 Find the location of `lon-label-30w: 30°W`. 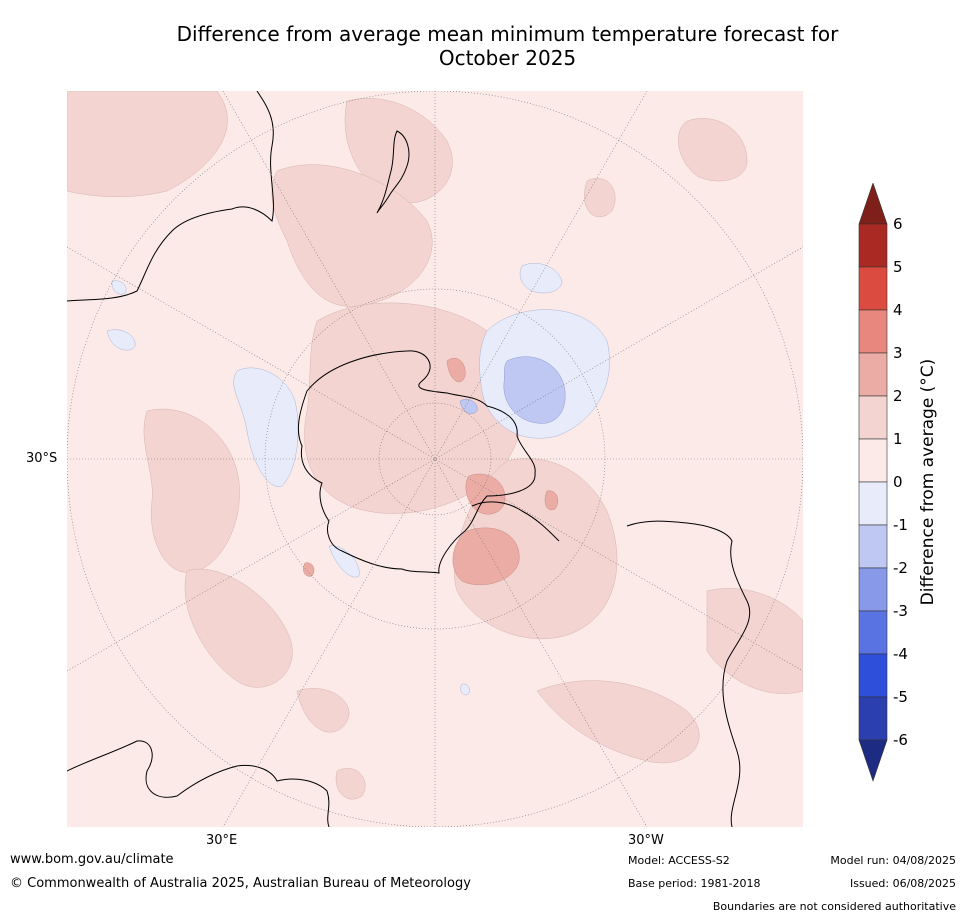

lon-label-30w: 30°W is located at coordinates (646, 840).